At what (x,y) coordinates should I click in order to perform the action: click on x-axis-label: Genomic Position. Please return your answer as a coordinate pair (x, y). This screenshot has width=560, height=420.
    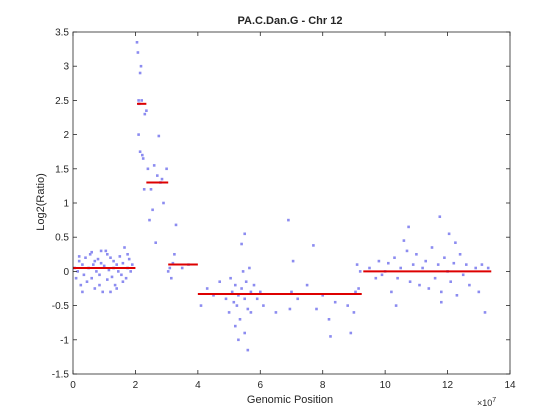
    Looking at the image, I should click on (290, 400).